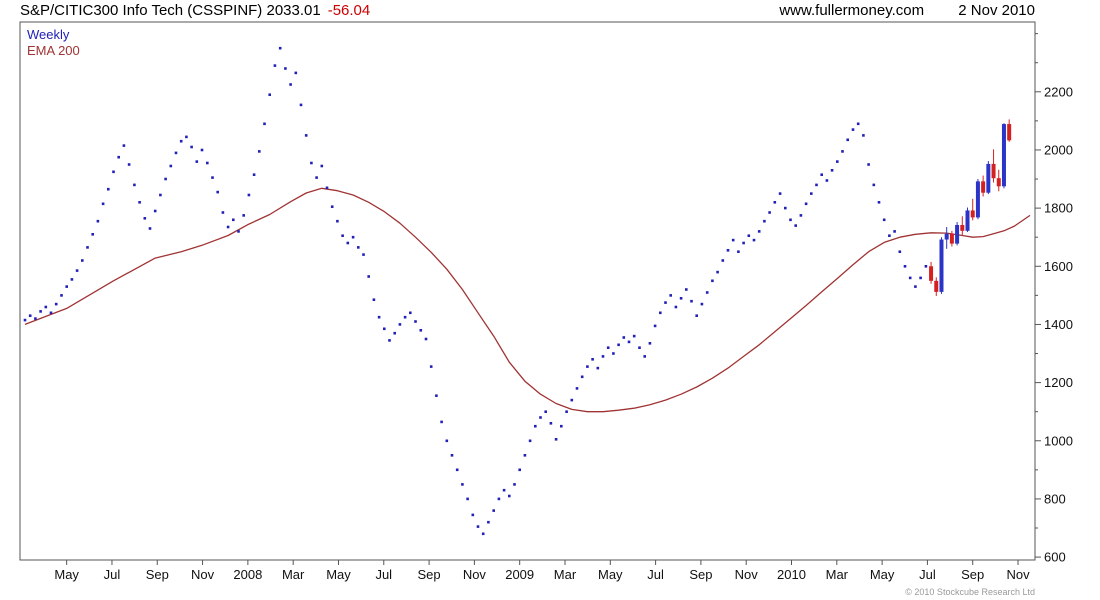 This screenshot has width=1100, height=600. What do you see at coordinates (170, 10) in the screenshot?
I see `instrument-name-price: S&P/CITIC300 Info Tech (CSSPINF) 2033.01` at bounding box center [170, 10].